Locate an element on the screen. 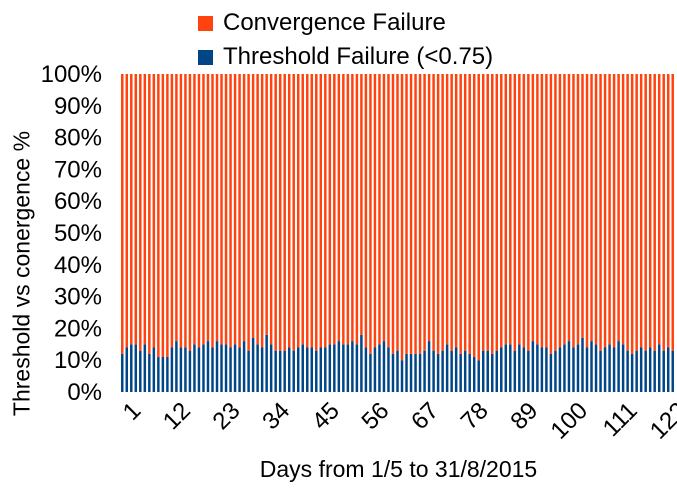 The height and width of the screenshot is (488, 677). y-tick-label: 30% is located at coordinates (78, 297).